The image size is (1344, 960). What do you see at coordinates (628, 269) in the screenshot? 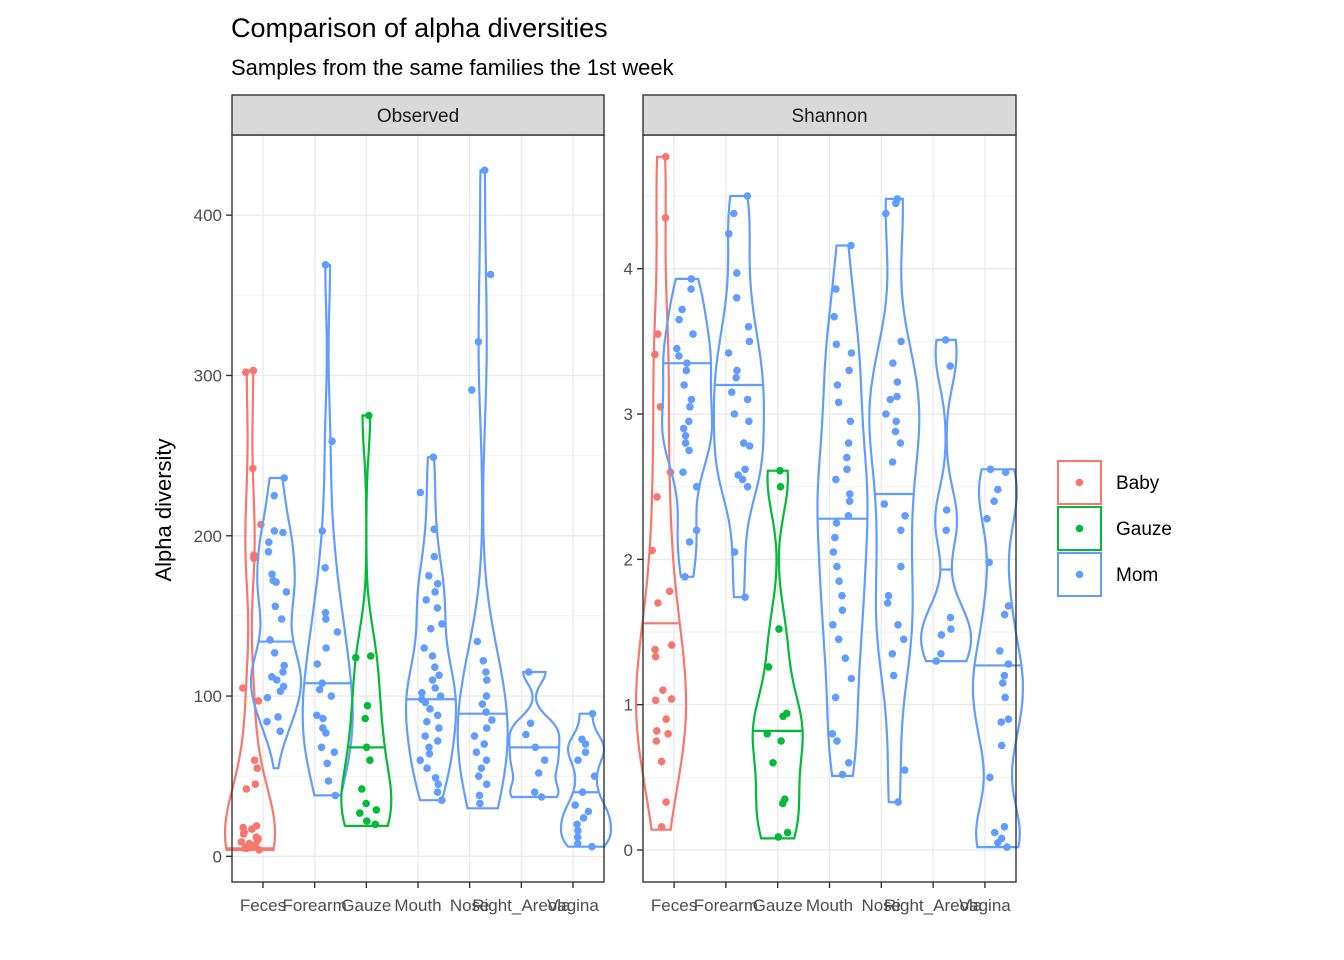
I see `y-tick-label: 4` at bounding box center [628, 269].